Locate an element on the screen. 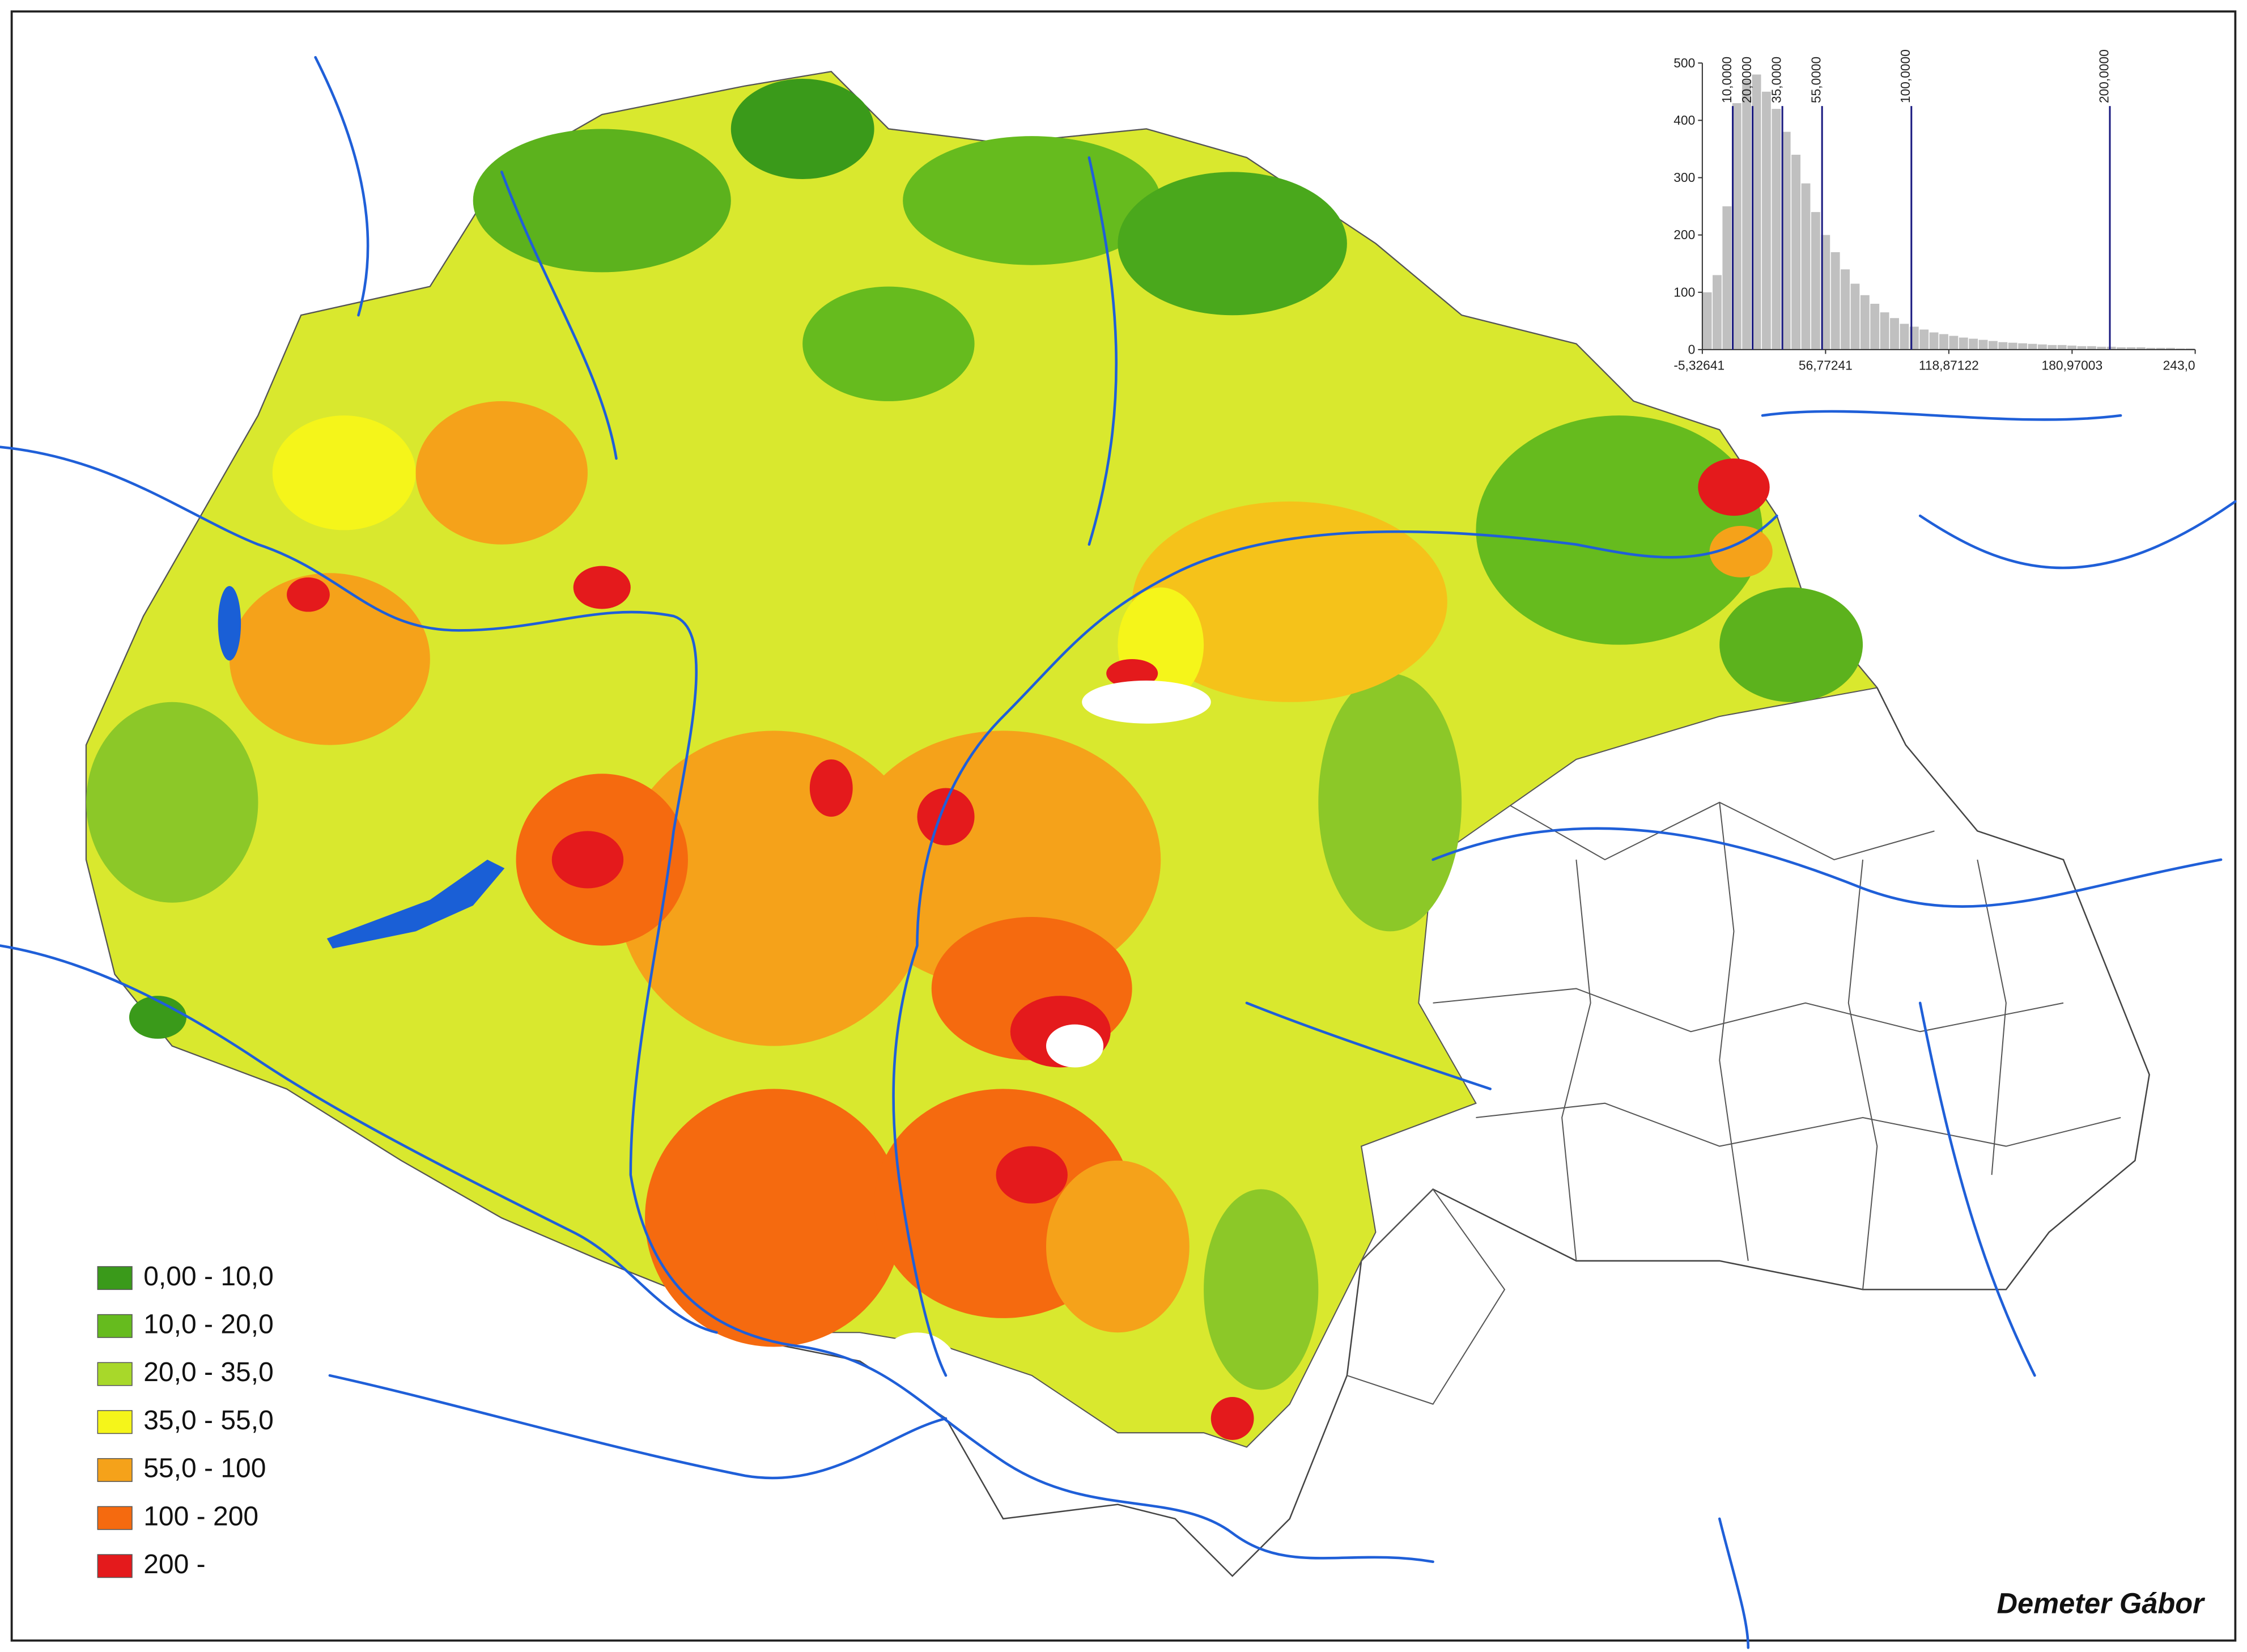 The height and width of the screenshot is (1652, 2247). river-maros is located at coordinates (1827, 867).